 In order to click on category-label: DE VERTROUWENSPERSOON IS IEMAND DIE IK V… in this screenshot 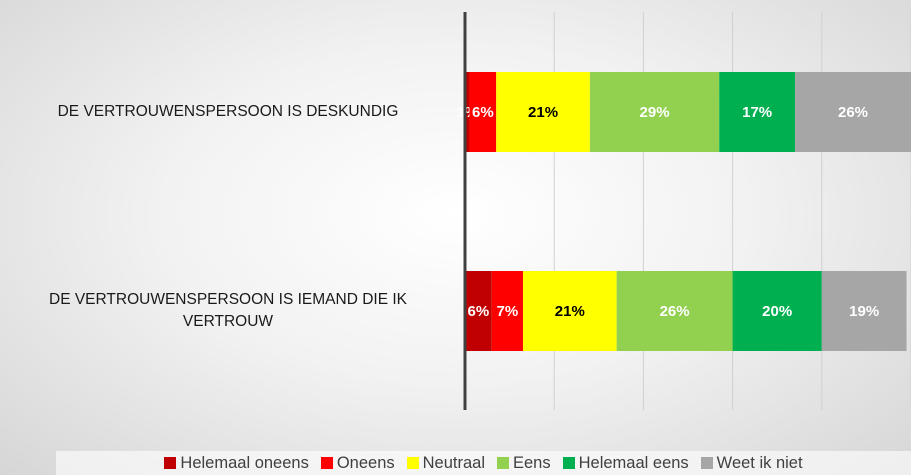, I will do `click(228, 310)`.